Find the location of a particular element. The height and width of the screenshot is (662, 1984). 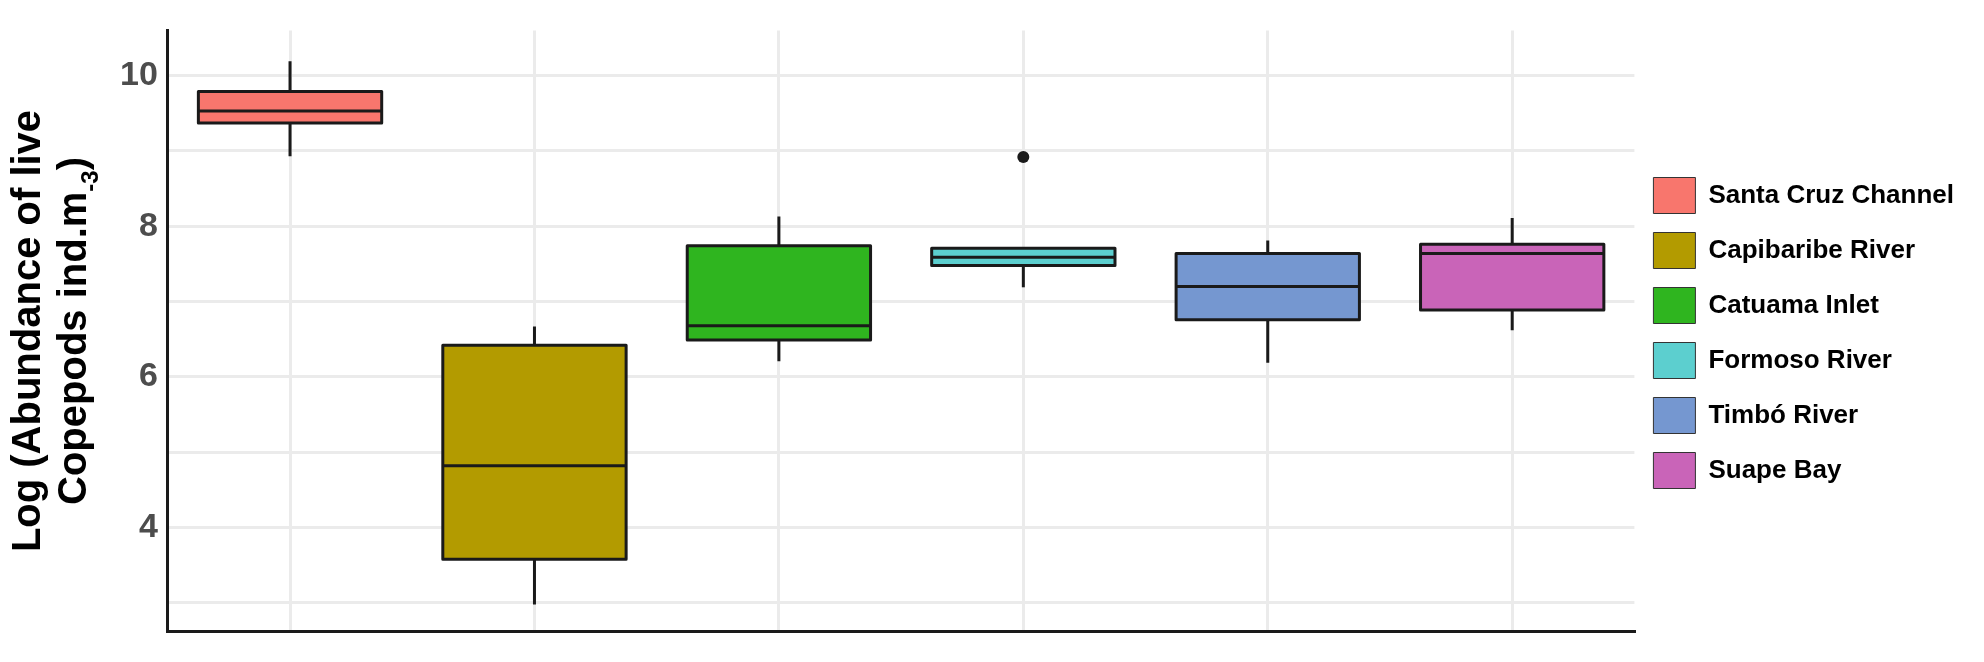

legend-label: Santa Cruz Channel is located at coordinates (1831, 193).